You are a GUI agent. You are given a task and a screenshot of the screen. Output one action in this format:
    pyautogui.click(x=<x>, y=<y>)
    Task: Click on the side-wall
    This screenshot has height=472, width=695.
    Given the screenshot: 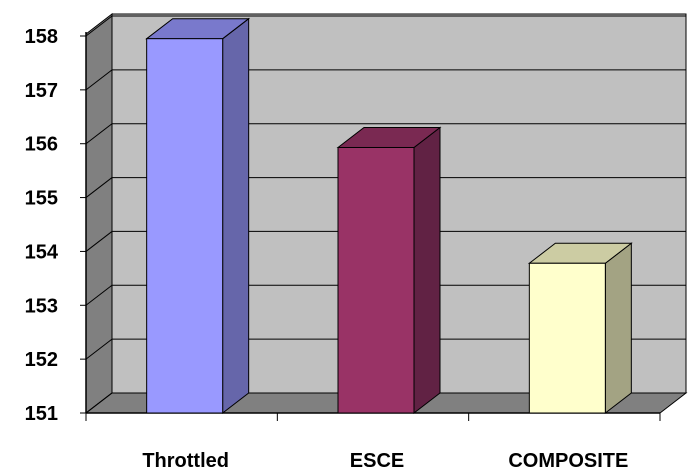 What is the action you would take?
    pyautogui.click(x=99, y=213)
    